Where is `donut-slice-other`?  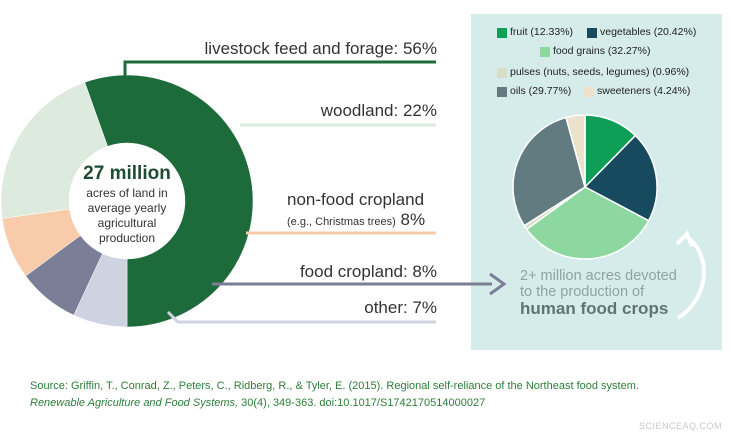
donut-slice-other is located at coordinates (100, 290).